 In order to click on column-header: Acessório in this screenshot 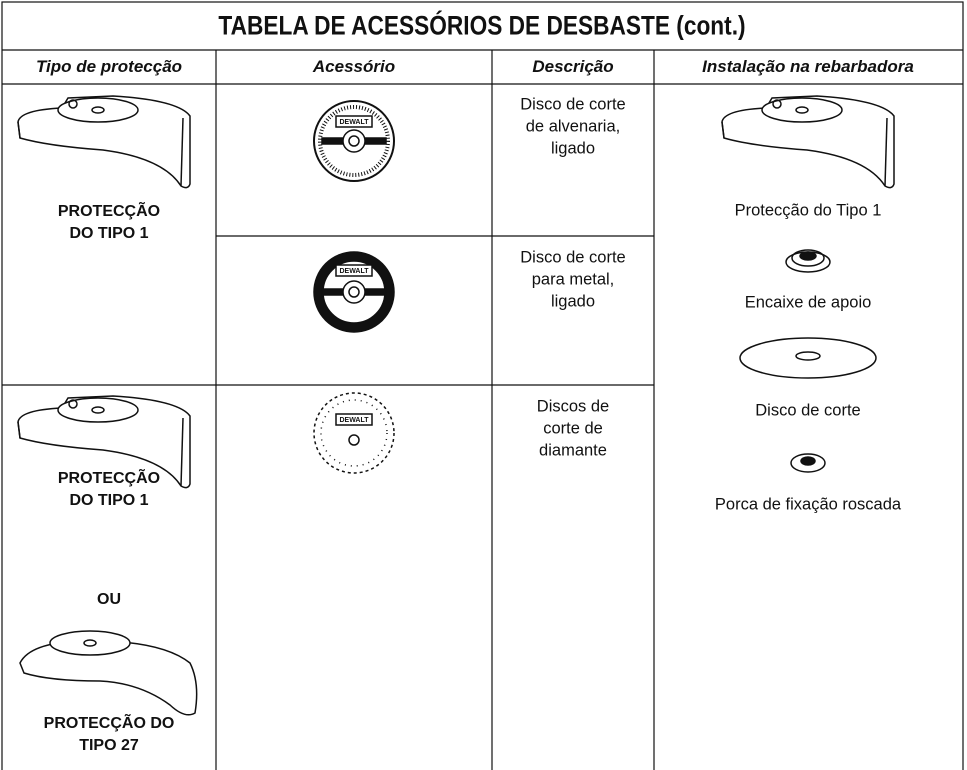, I will do `click(354, 66)`.